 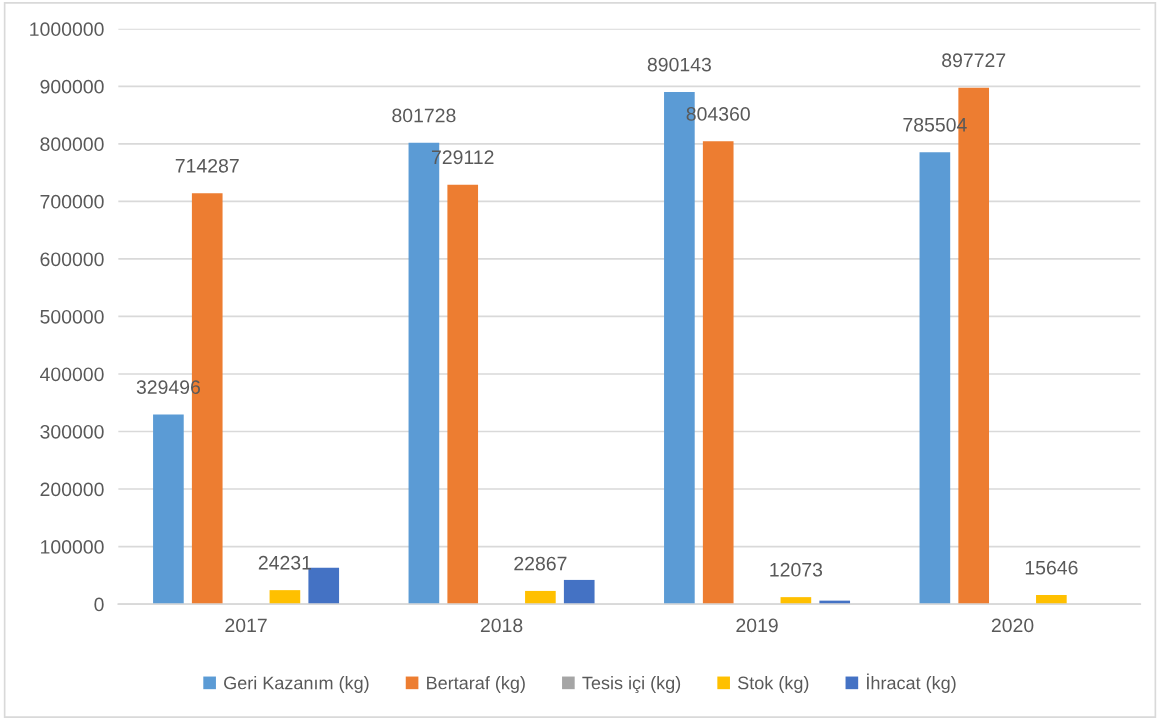 I want to click on y-tick-label: 900000, so click(x=72, y=86).